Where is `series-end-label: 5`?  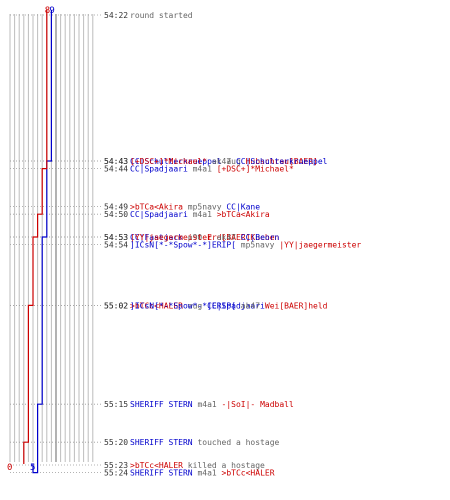
series-end-label: 5 is located at coordinates (32, 468).